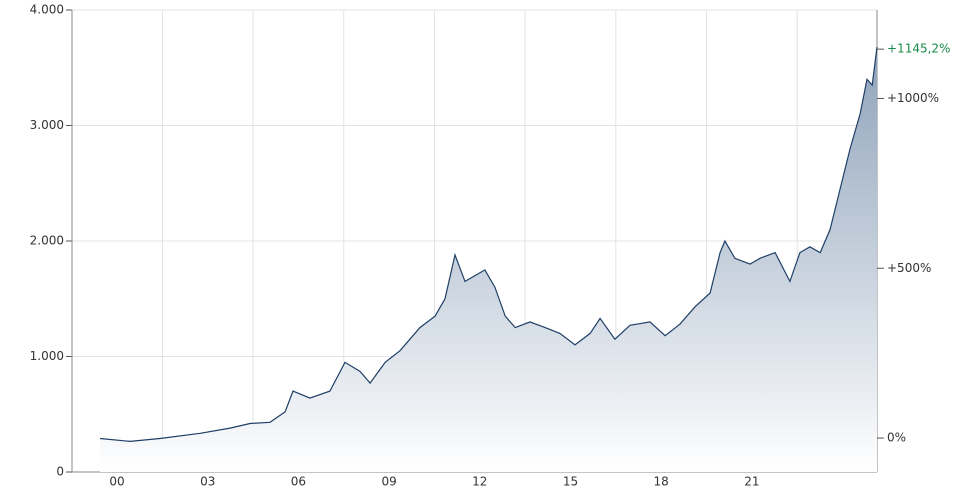 This screenshot has width=980, height=500. Describe the element at coordinates (47, 356) in the screenshot. I see `y-tick-label: 1.000` at that location.